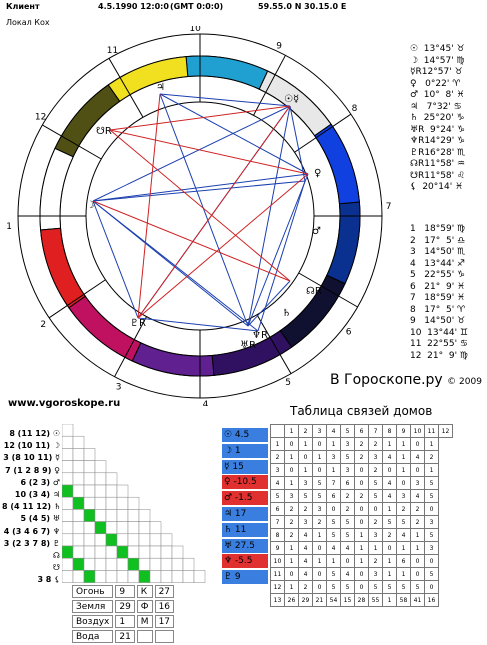 This screenshot has height=645, width=487. What do you see at coordinates (403, 431) in the screenshot?
I see `matrix-header: 9` at bounding box center [403, 431].